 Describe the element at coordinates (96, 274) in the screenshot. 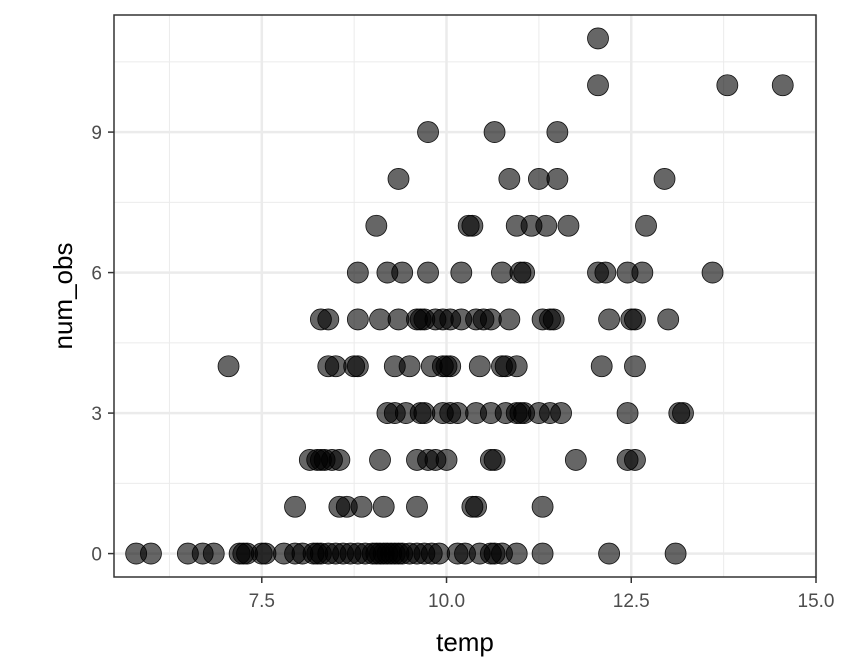

I see `y-tick-label: 6` at that location.